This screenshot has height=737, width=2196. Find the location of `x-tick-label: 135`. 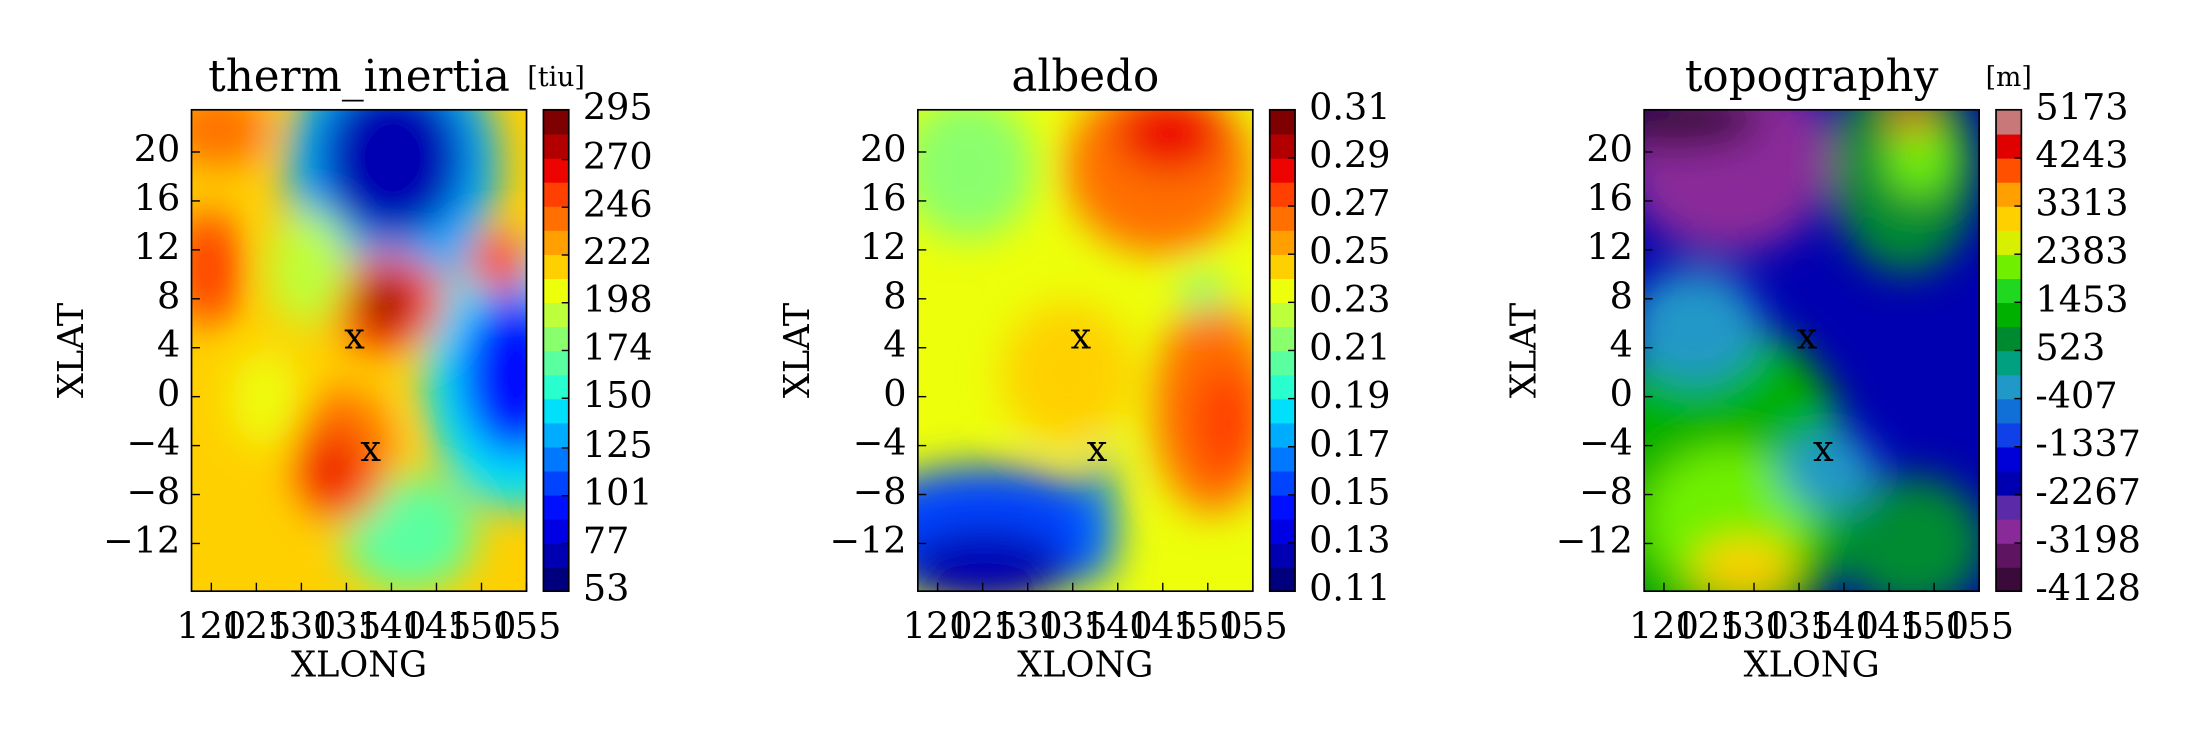

x-tick-label: 135 is located at coordinates (1073, 626).